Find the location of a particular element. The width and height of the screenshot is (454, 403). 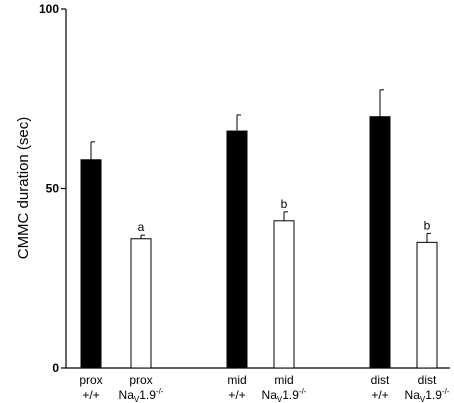

y-axis-title: CMMC duration (sec) is located at coordinates (23, 188).